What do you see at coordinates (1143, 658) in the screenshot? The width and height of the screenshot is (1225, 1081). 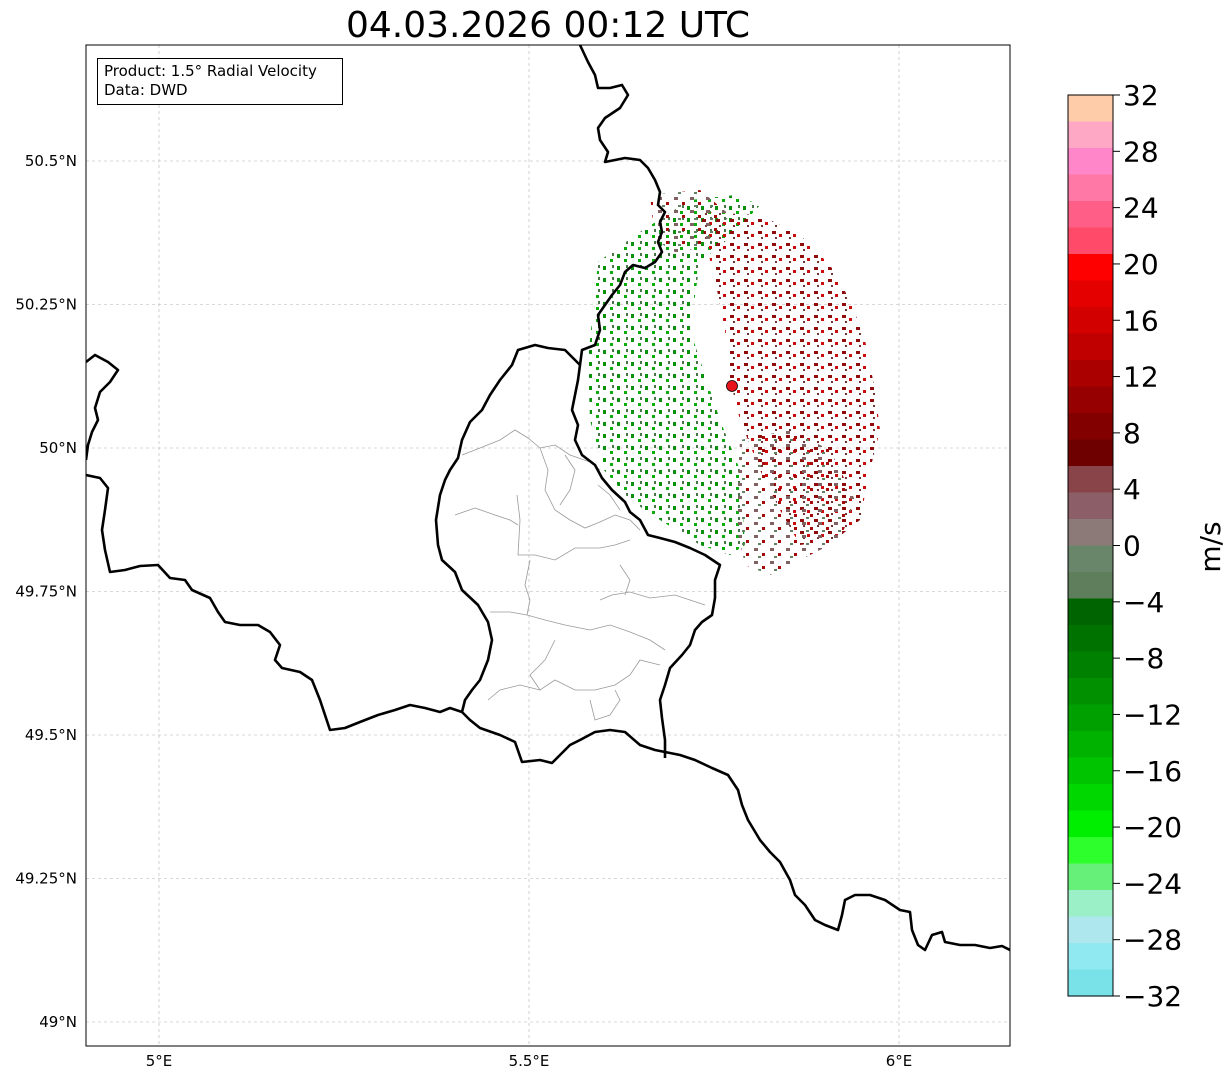 I see `colorbar-tick-label: −8` at bounding box center [1143, 658].